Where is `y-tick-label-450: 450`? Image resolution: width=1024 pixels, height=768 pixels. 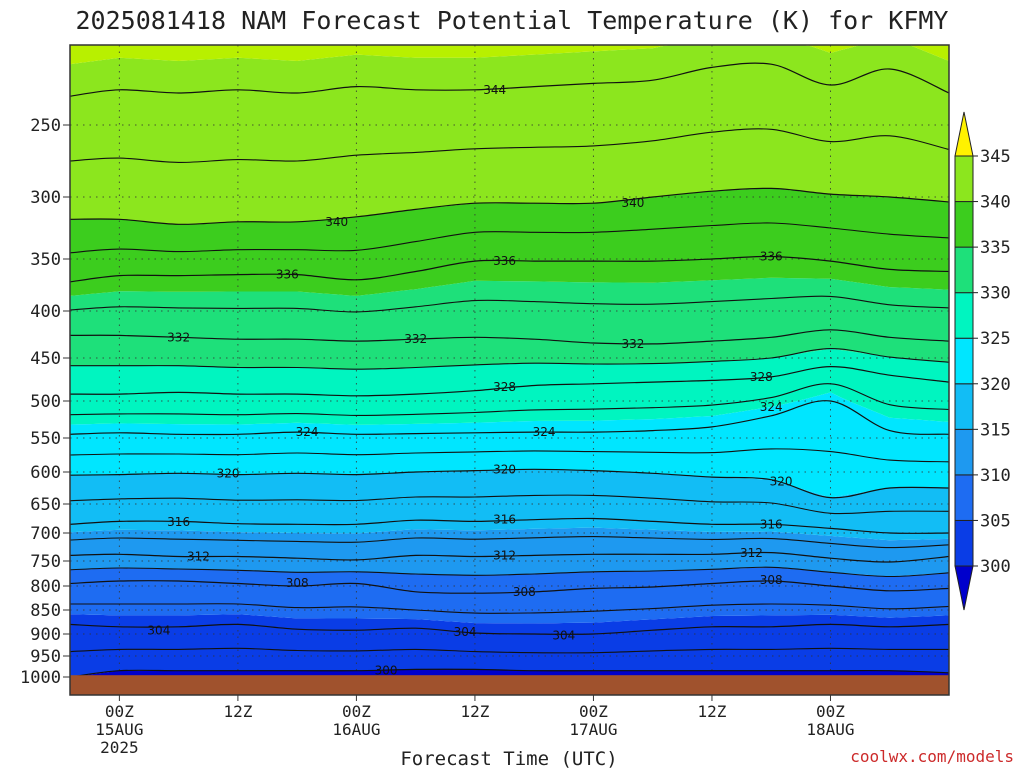
y-tick-label-450: 450 is located at coordinates (45, 359).